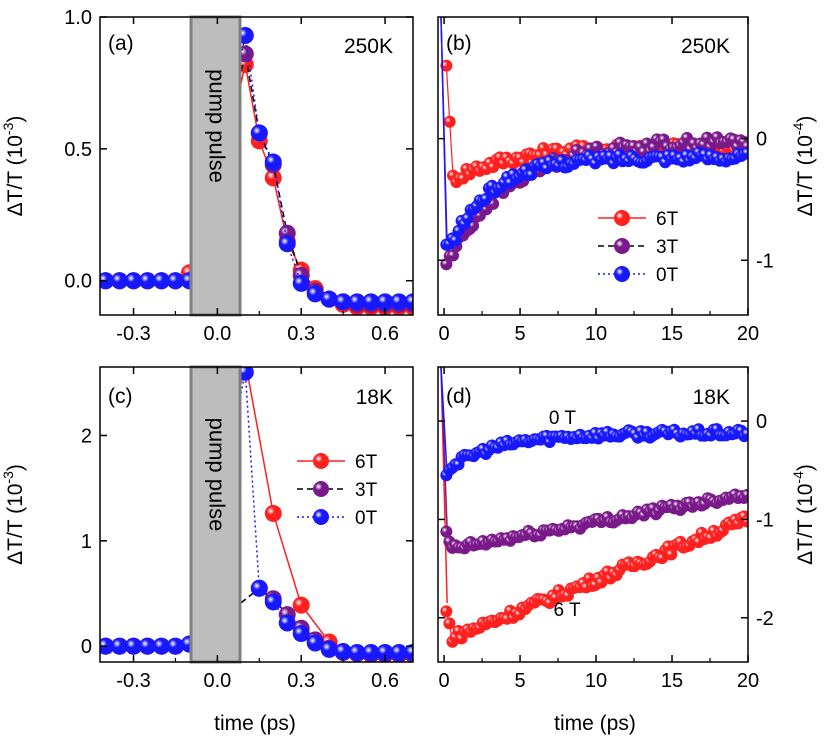 The height and width of the screenshot is (741, 830). Describe the element at coordinates (596, 334) in the screenshot. I see `x-tick-label: 10` at that location.